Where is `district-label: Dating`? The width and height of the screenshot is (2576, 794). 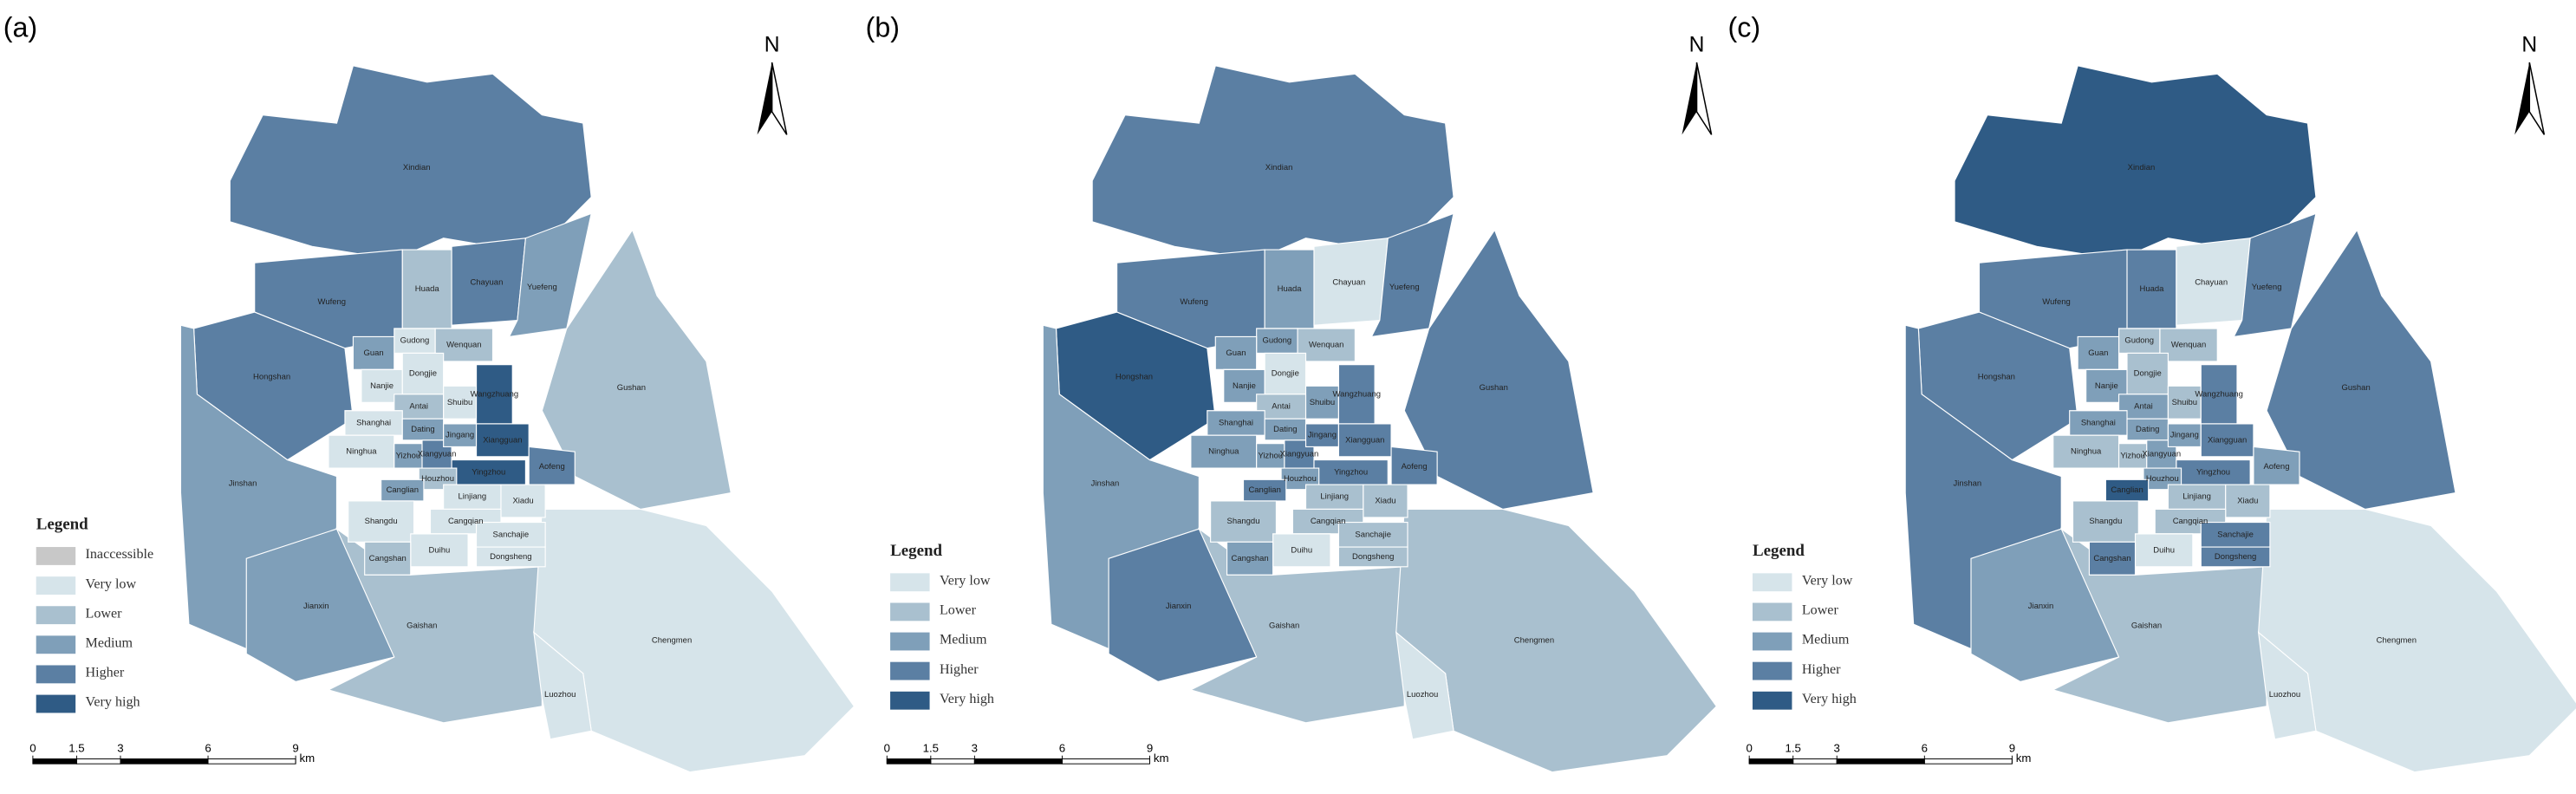
district-label: Dating is located at coordinates (1285, 429).